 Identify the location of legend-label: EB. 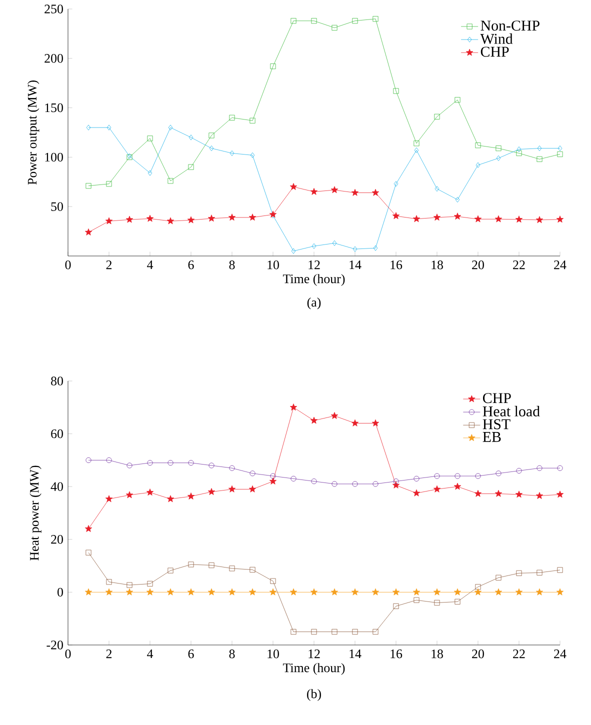
(491, 437).